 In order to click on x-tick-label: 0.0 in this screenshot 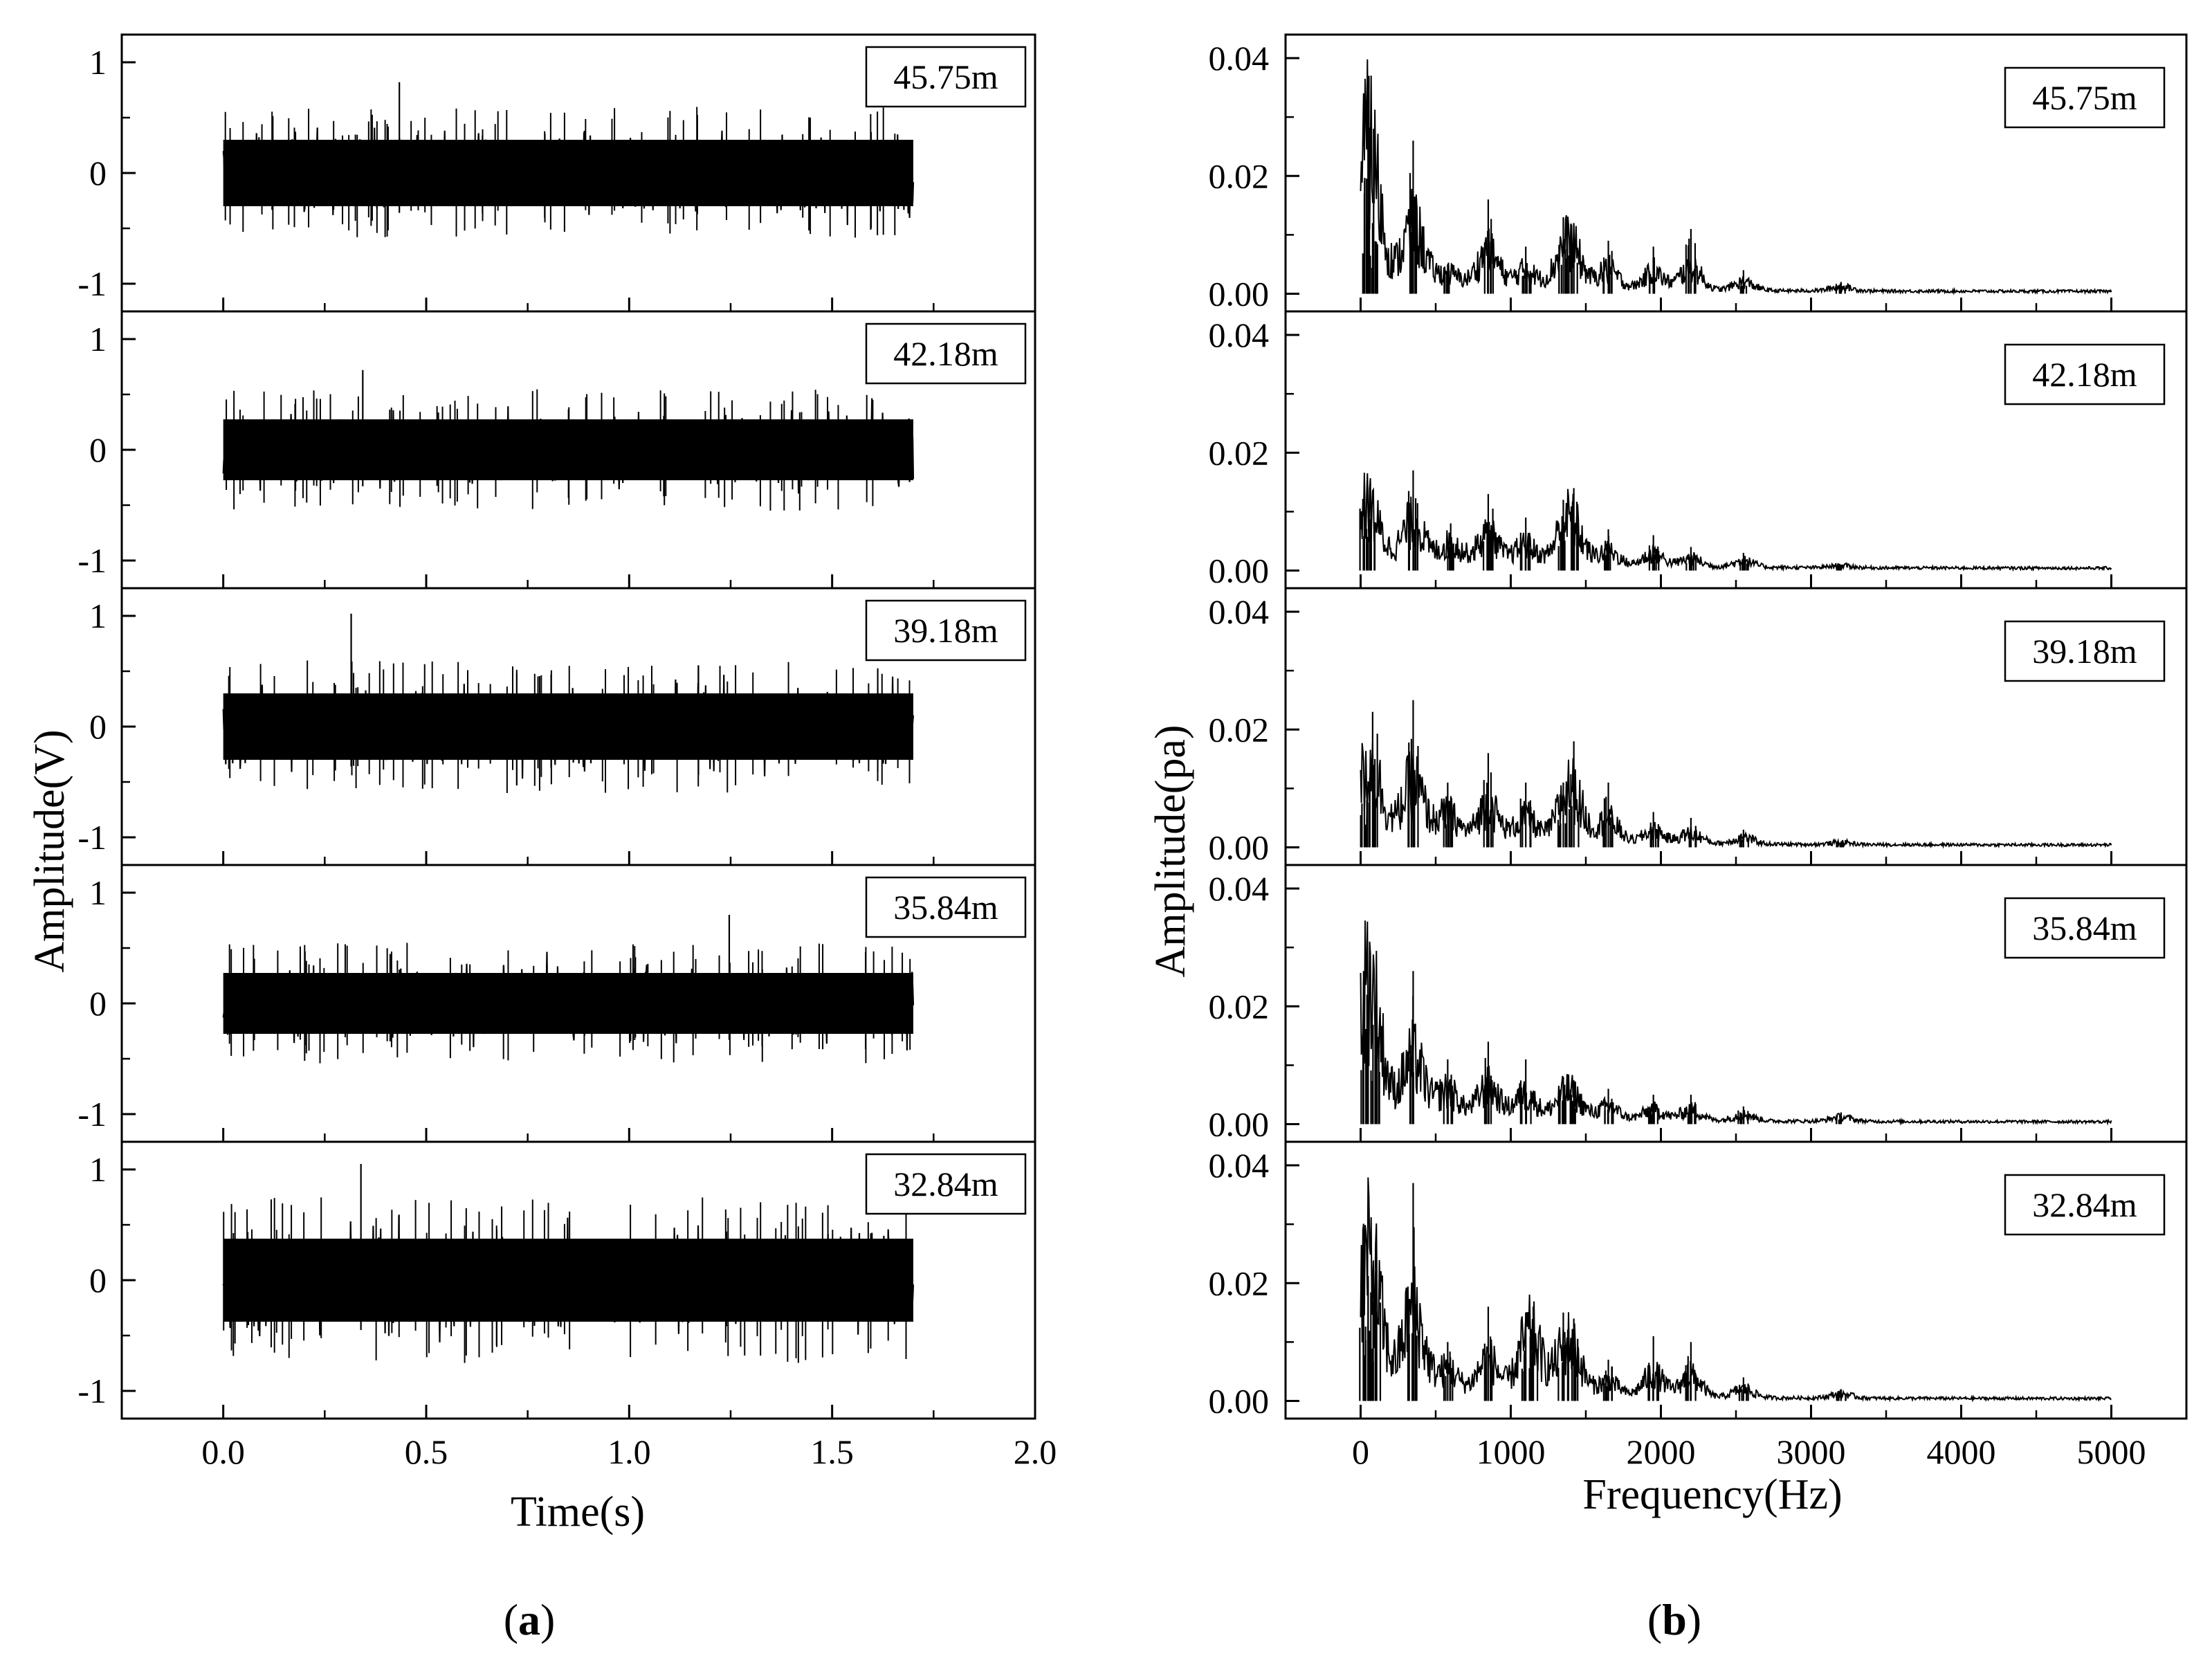, I will do `click(223, 1451)`.